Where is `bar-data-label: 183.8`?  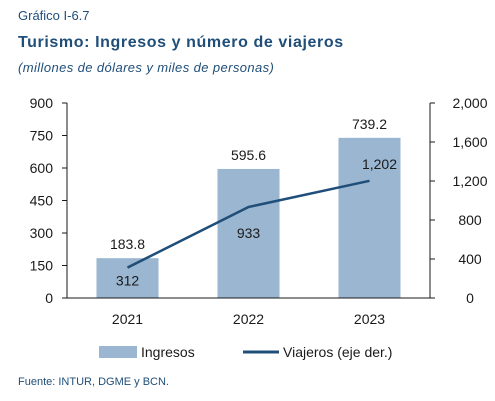 bar-data-label: 183.8 is located at coordinates (127, 244).